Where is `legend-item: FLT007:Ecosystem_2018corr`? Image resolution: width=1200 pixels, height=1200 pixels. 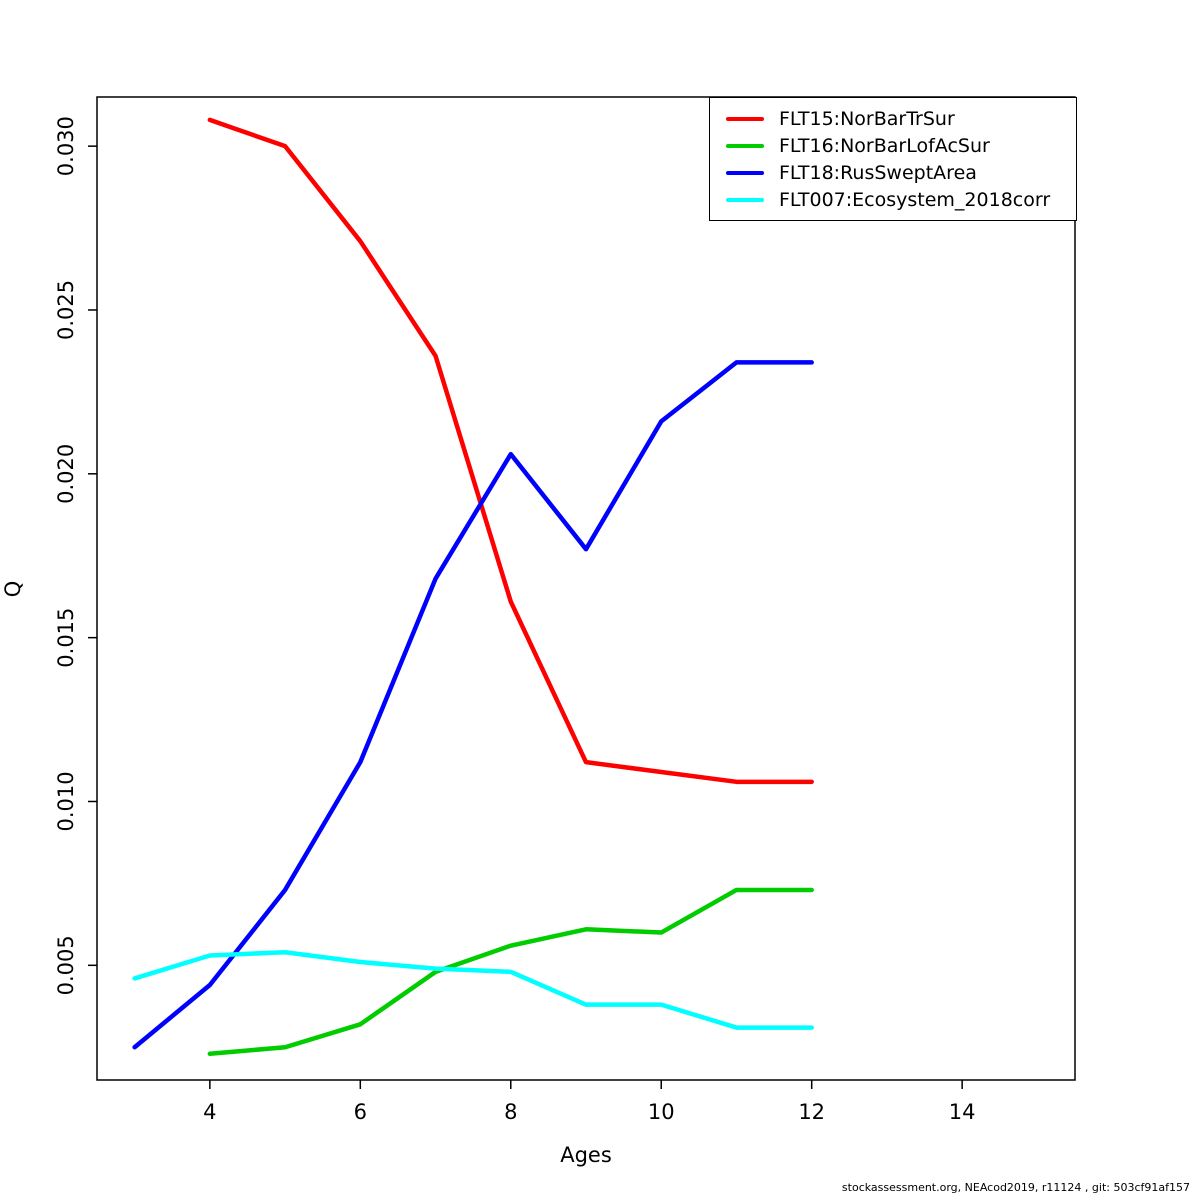 legend-item: FLT007:Ecosystem_2018corr is located at coordinates (893, 199).